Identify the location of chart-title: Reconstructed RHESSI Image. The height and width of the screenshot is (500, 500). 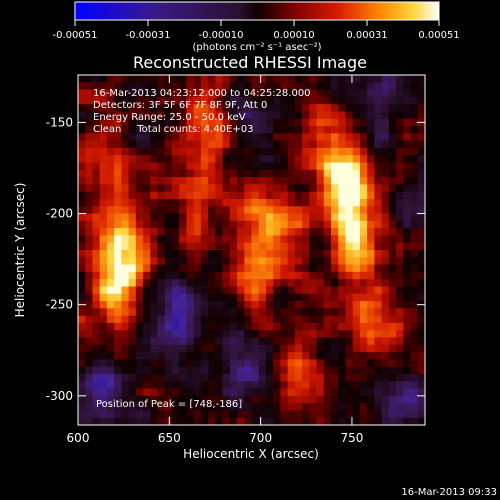
(250, 62).